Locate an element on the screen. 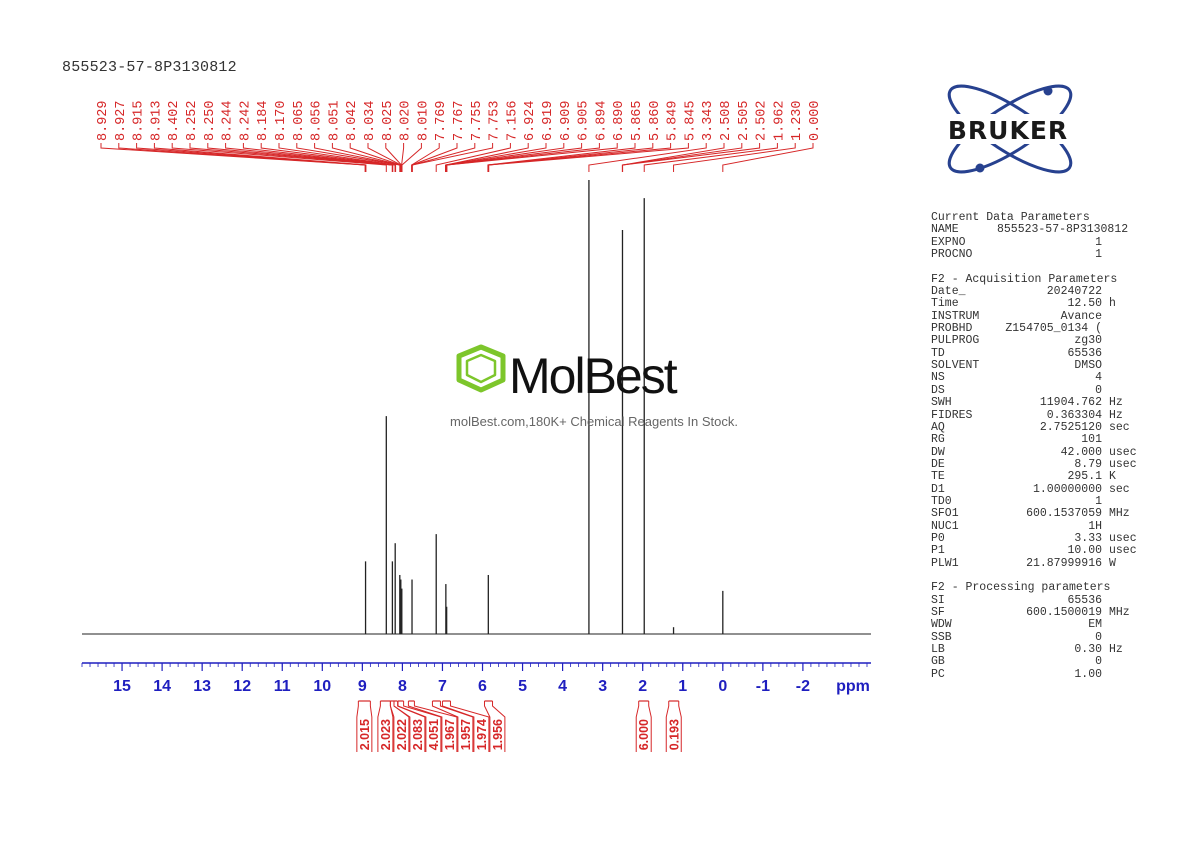 The height and width of the screenshot is (842, 1190). integral-marker: 4.051 is located at coordinates (419, 726).